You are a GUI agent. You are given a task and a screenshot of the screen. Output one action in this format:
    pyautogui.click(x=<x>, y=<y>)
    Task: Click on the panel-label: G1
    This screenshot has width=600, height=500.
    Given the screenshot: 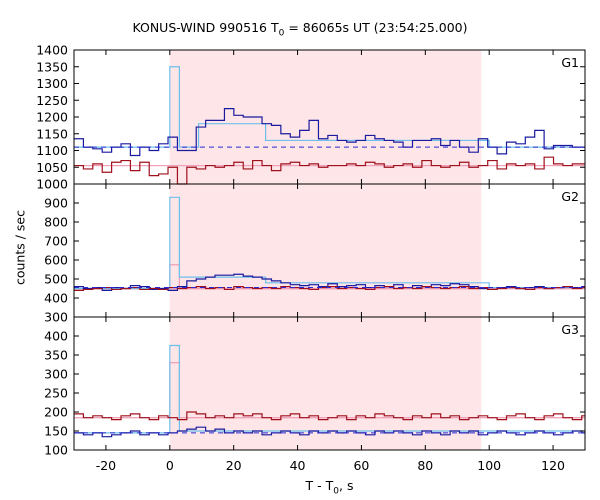 What is the action you would take?
    pyautogui.click(x=570, y=62)
    